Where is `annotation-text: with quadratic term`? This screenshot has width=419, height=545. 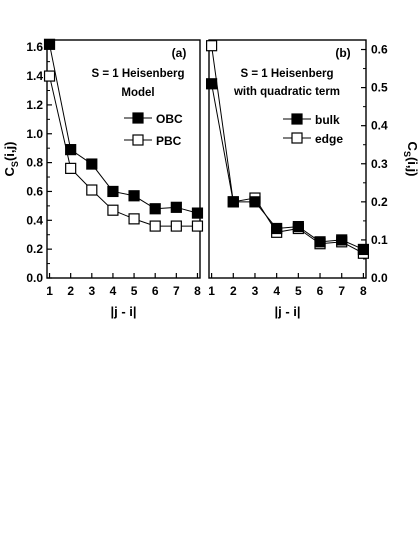
annotation-text: with quadratic term is located at coordinates (286, 92).